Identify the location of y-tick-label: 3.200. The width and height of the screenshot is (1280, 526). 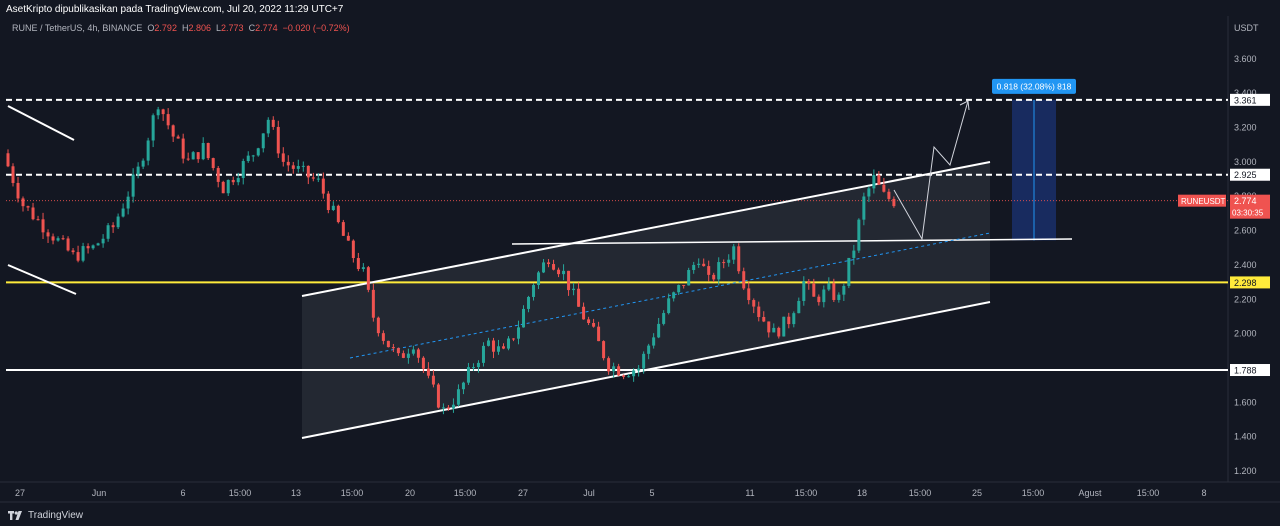
(1245, 128).